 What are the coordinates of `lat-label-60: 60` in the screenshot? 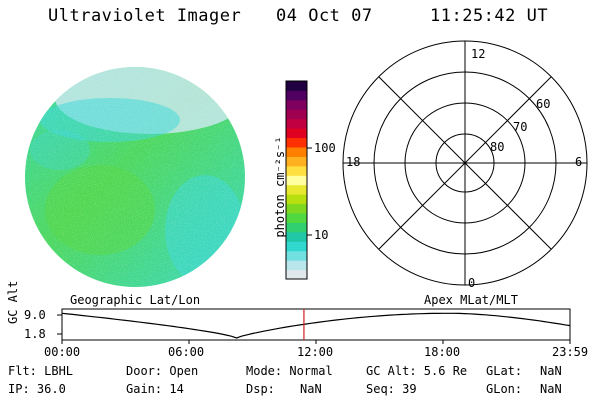 It's located at (543, 104).